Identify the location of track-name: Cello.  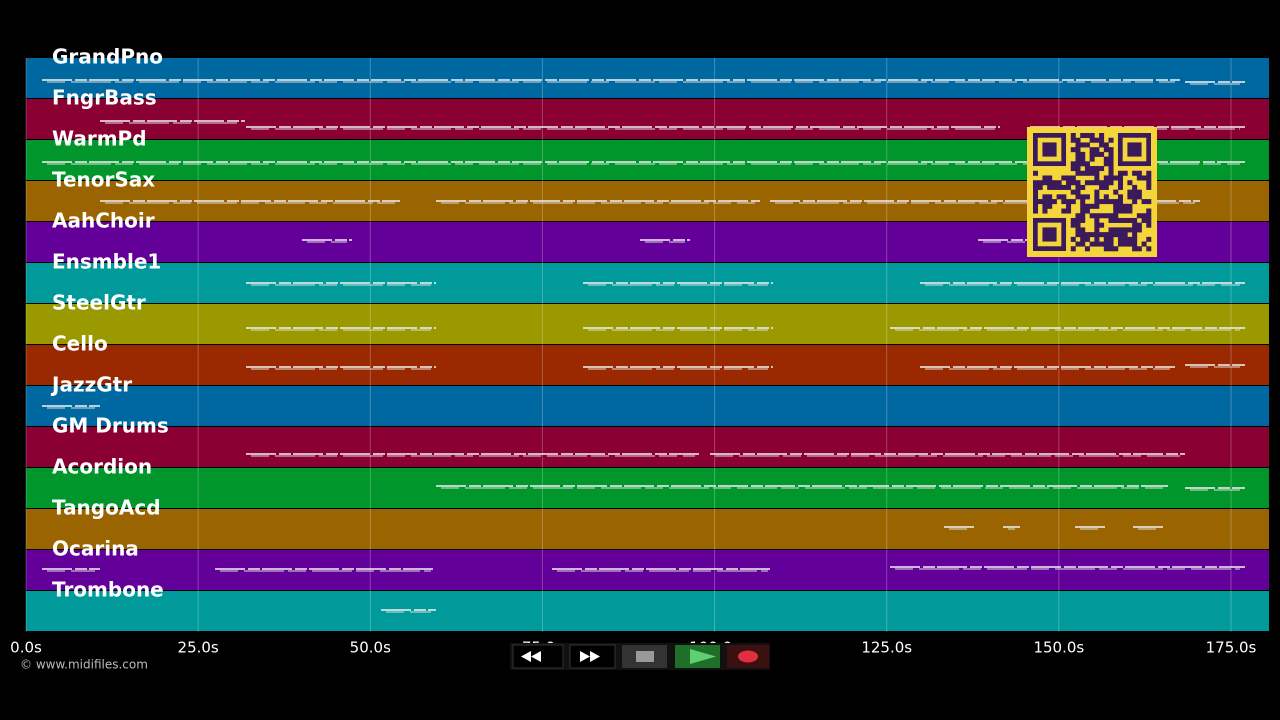
(80, 344).